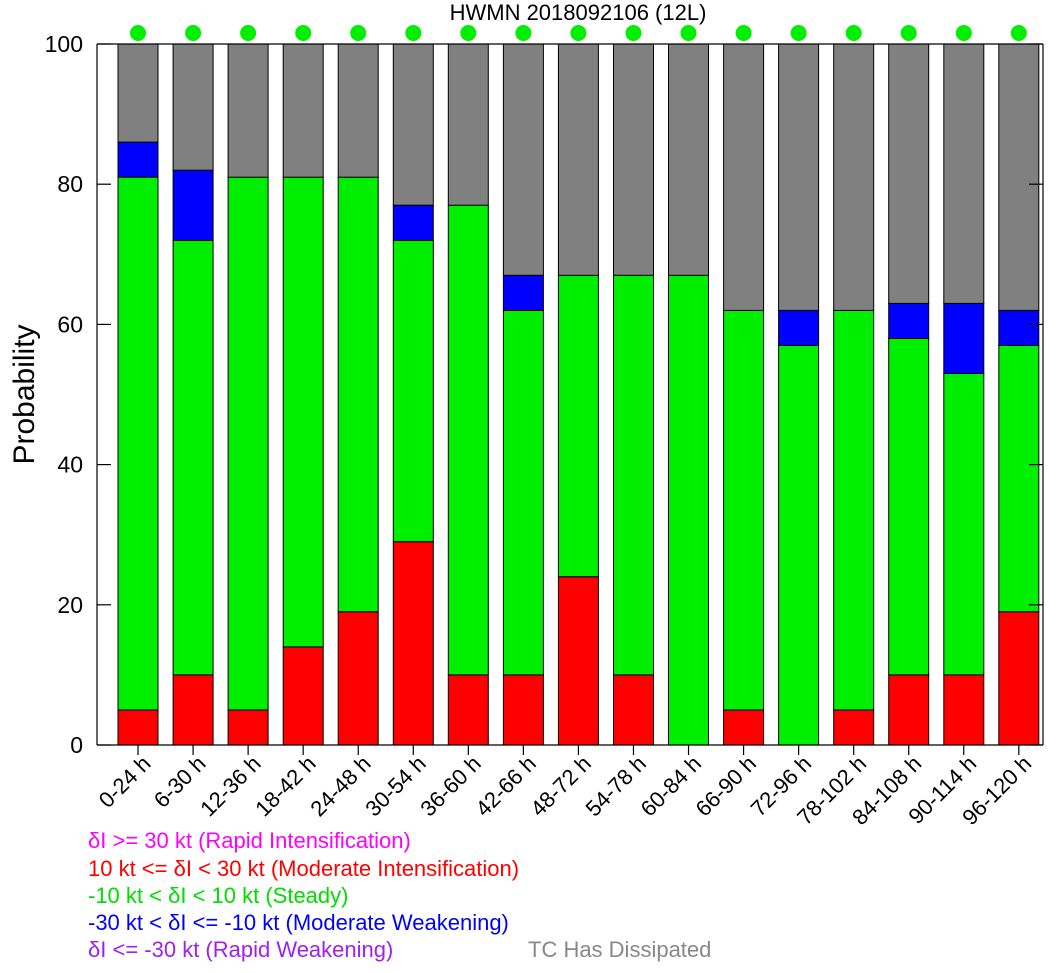 This screenshot has width=1057, height=973. I want to click on legend-item-steady: -10 kt < δI < 10 kt (Steady), so click(218, 895).